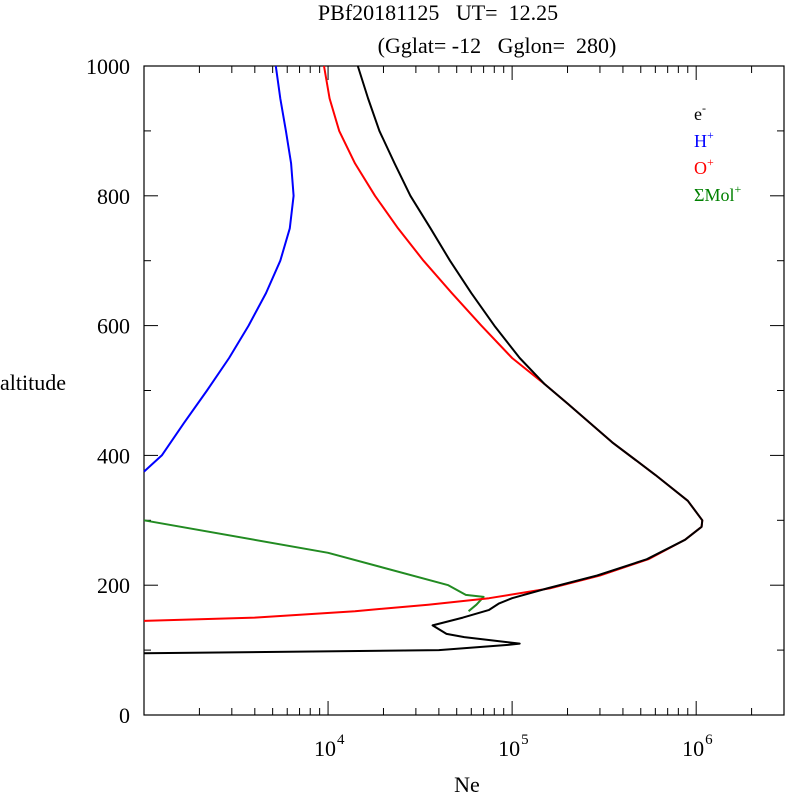 The width and height of the screenshot is (792, 795). Describe the element at coordinates (704, 139) in the screenshot. I see `legend-item-h: H+` at that location.